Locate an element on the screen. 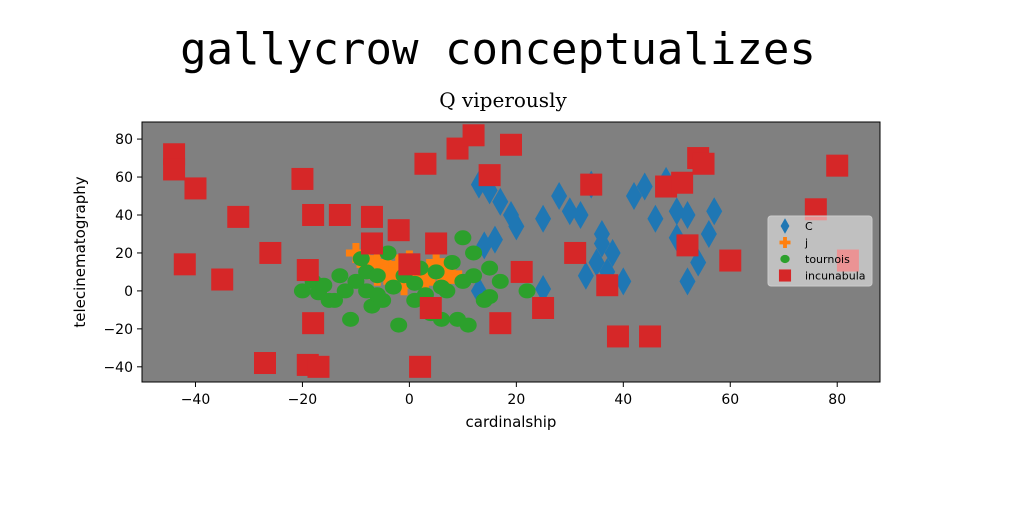 This screenshot has width=1024, height=512. legend-label: incunabula is located at coordinates (835, 276).